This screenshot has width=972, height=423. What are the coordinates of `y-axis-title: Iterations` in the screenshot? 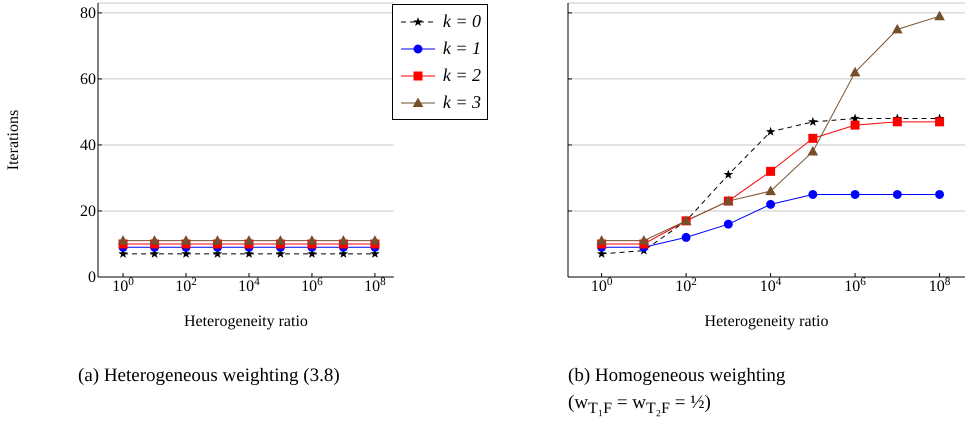 It's located at (14, 140).